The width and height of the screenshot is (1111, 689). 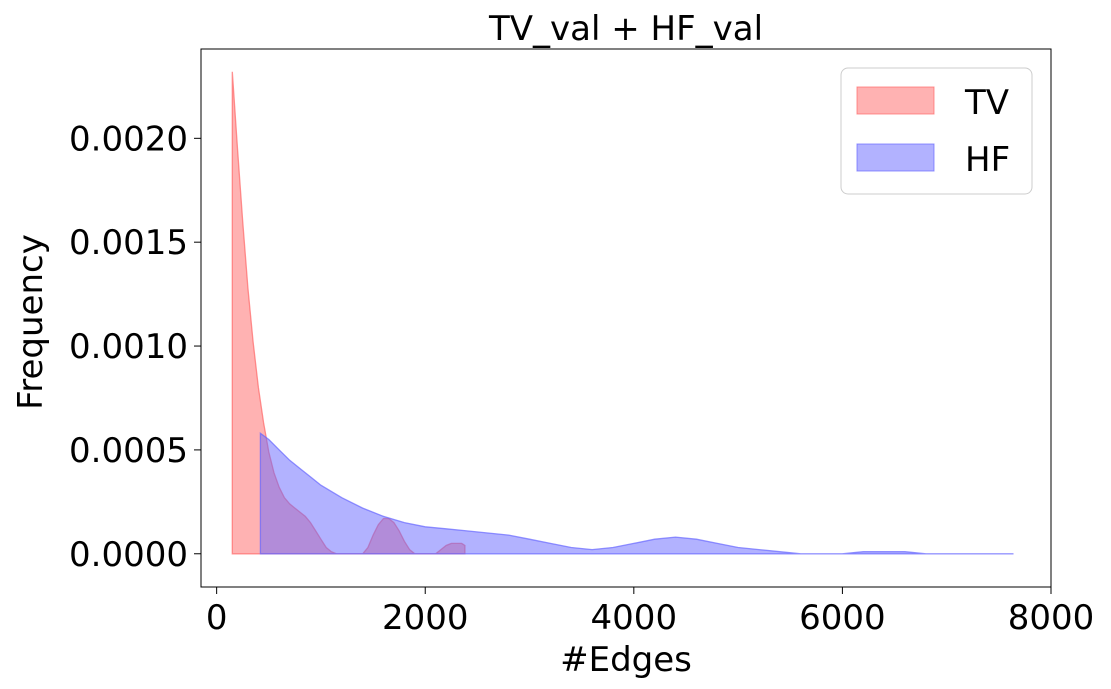 What do you see at coordinates (128, 555) in the screenshot?
I see `y-tick-label: 0.0000` at bounding box center [128, 555].